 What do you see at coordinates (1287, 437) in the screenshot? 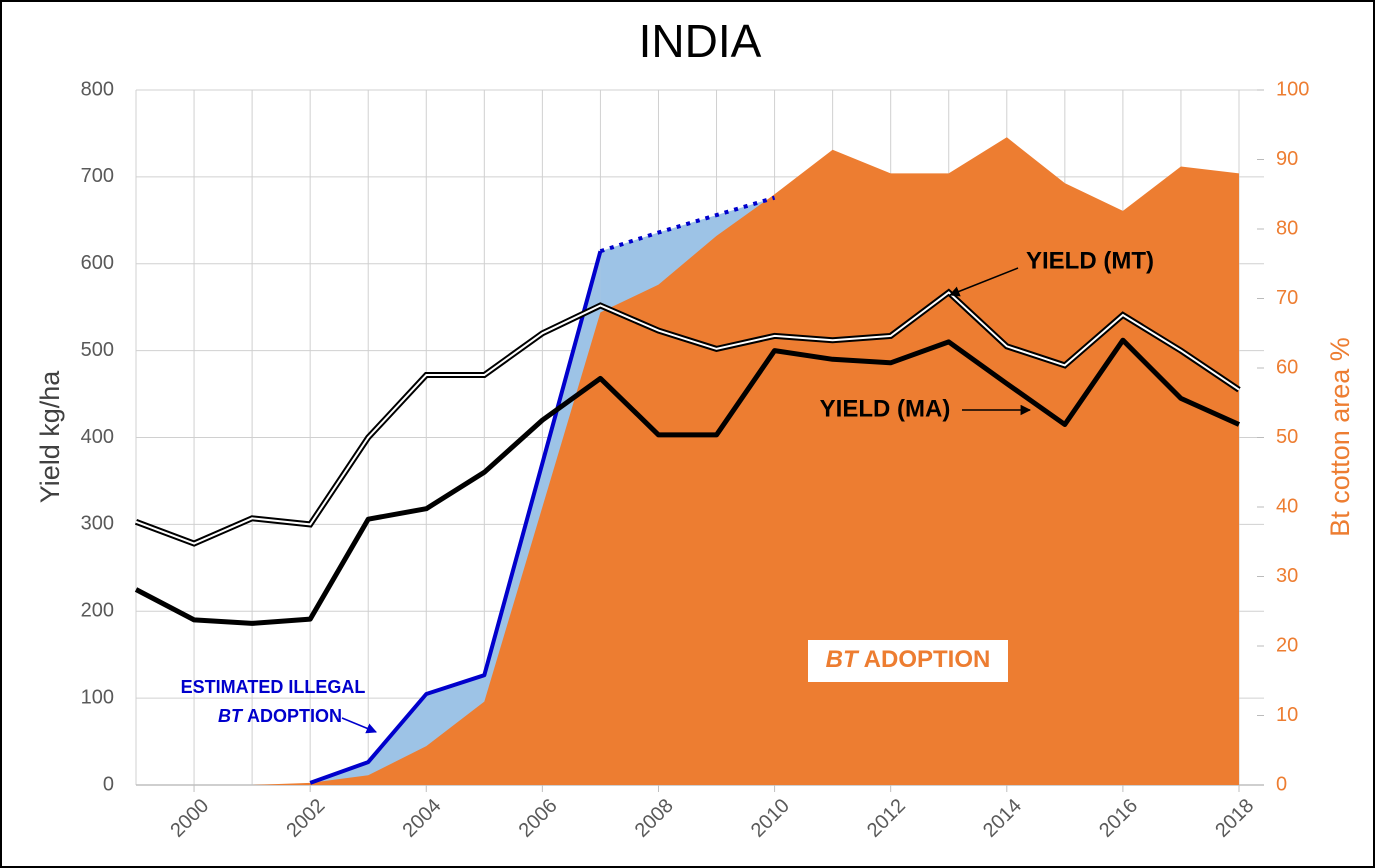
I see `y2-tick-label: 50` at bounding box center [1287, 437].